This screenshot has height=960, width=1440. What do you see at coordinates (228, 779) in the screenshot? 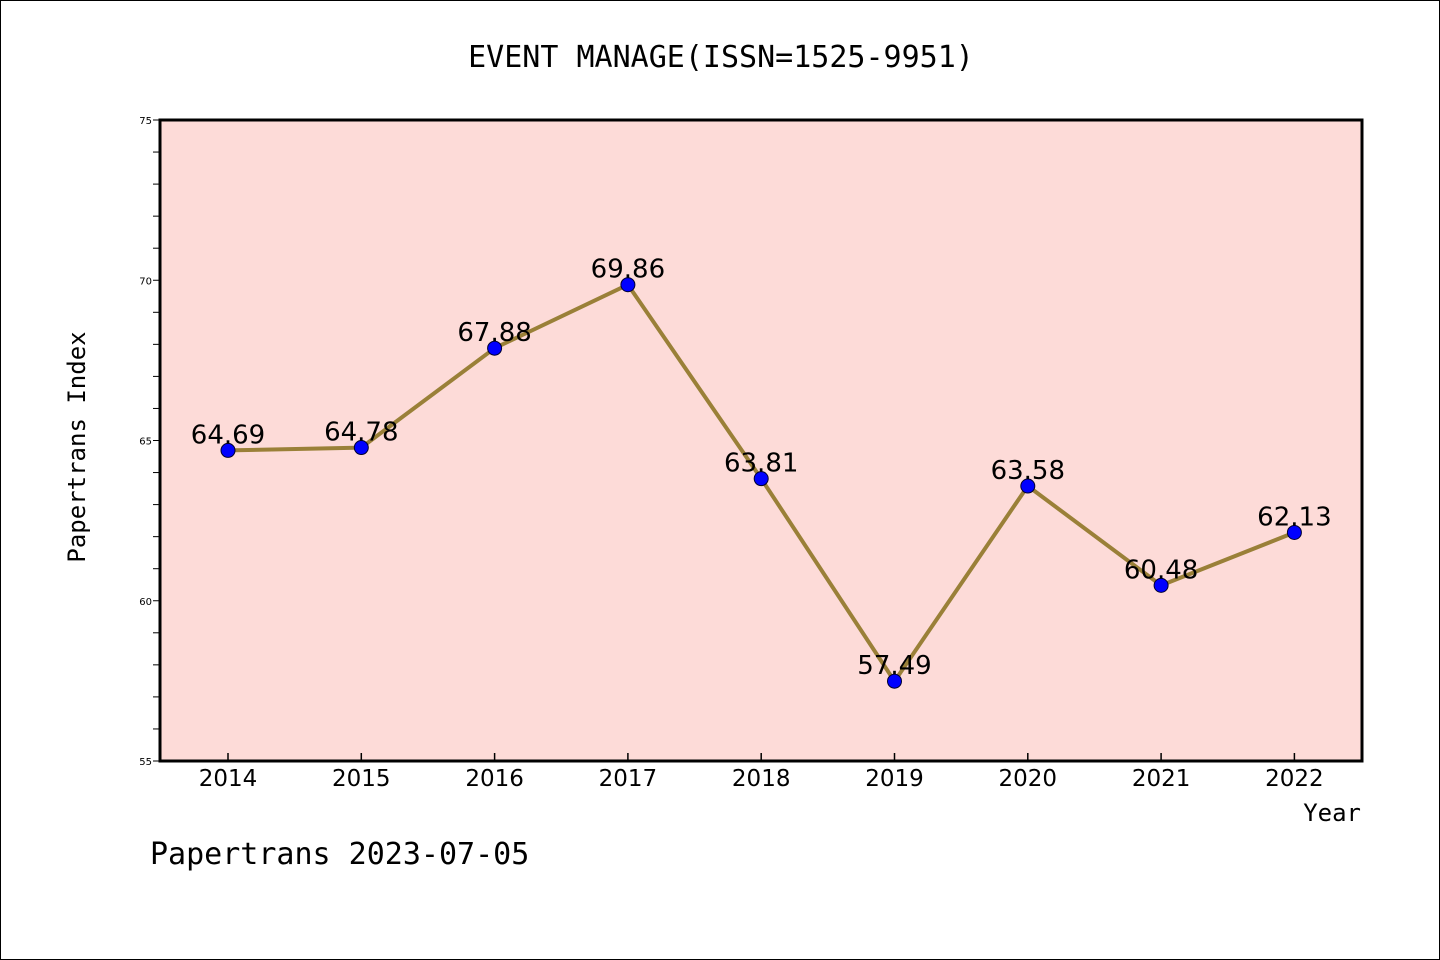
I see `x-tick-label: 2014` at bounding box center [228, 779].